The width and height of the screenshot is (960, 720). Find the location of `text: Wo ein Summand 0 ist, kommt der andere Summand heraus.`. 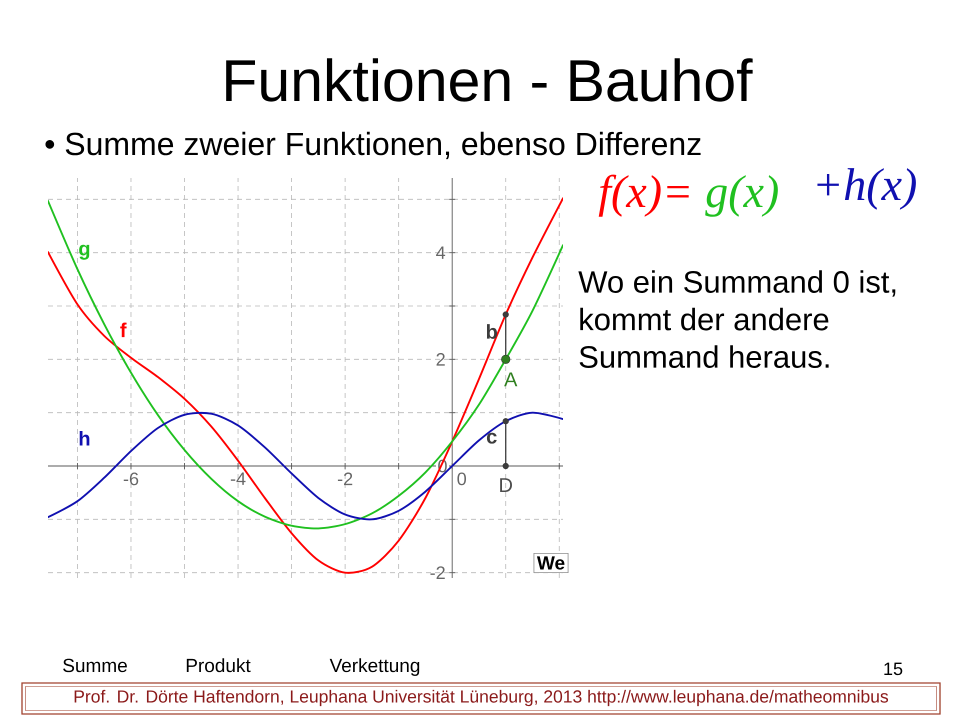

text: Wo ein Summand 0 ist, kommt der andere Summand heraus. is located at coordinates (737, 319).